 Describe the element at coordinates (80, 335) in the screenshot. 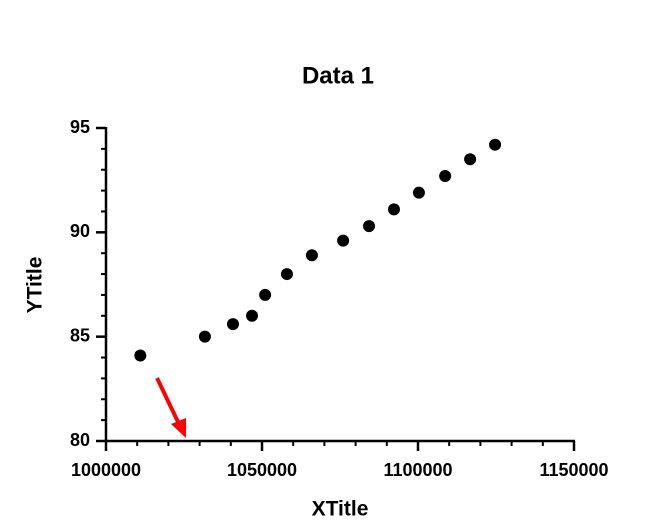

I see `y-tick-label: 85` at that location.